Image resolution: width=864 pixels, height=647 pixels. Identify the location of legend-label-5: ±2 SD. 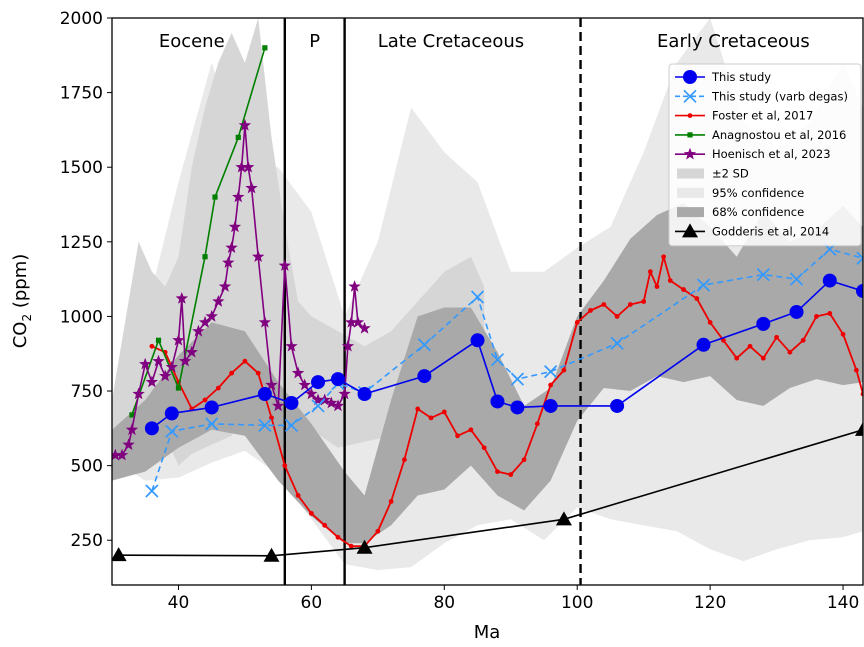
(730, 174).